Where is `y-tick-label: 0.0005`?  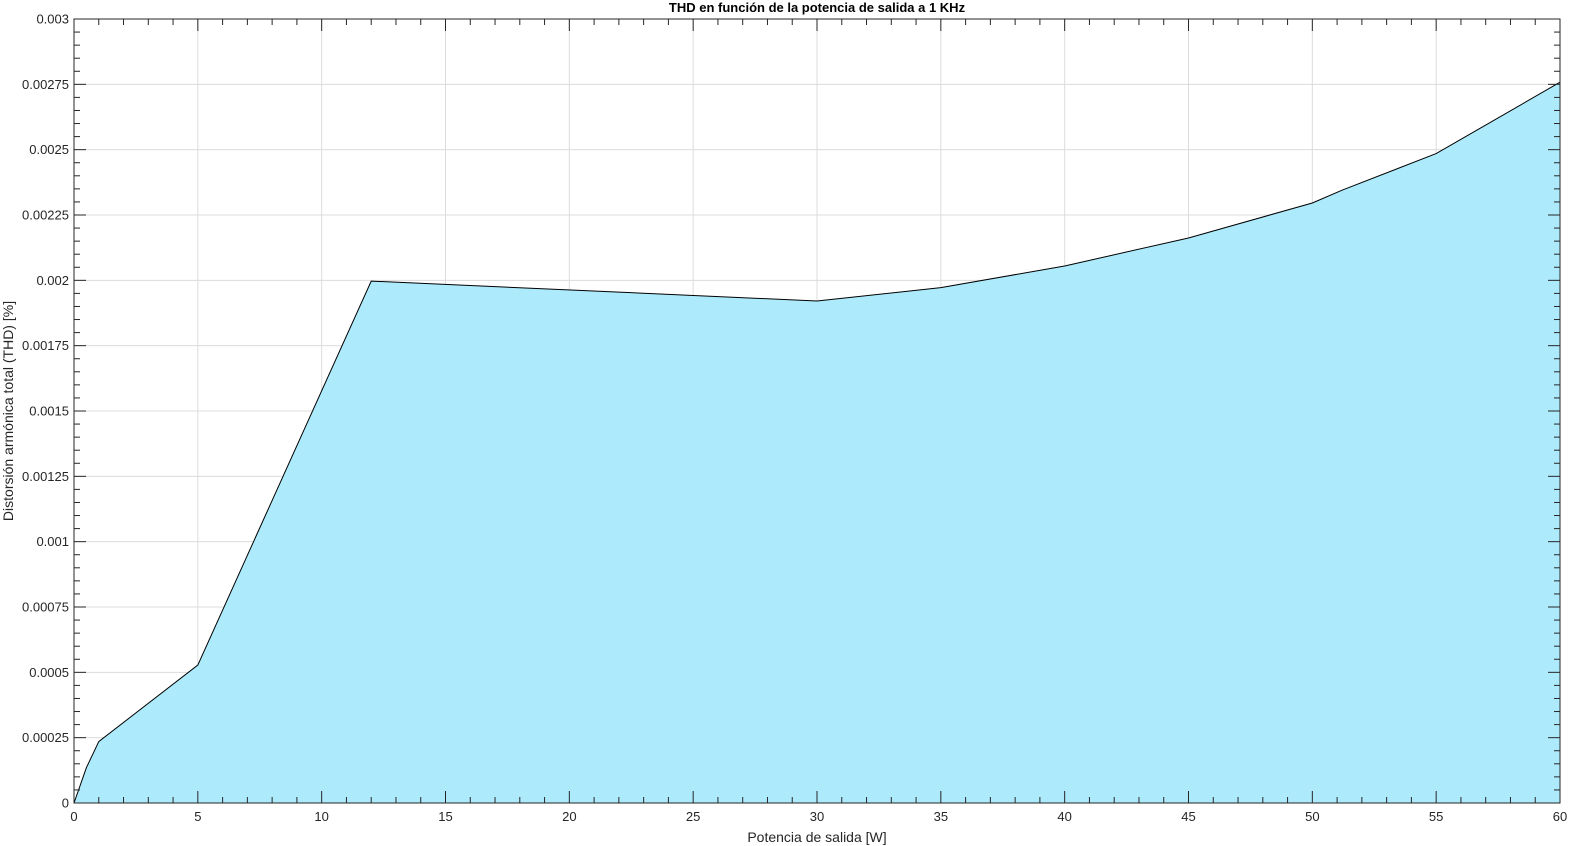
y-tick-label: 0.0005 is located at coordinates (49, 672).